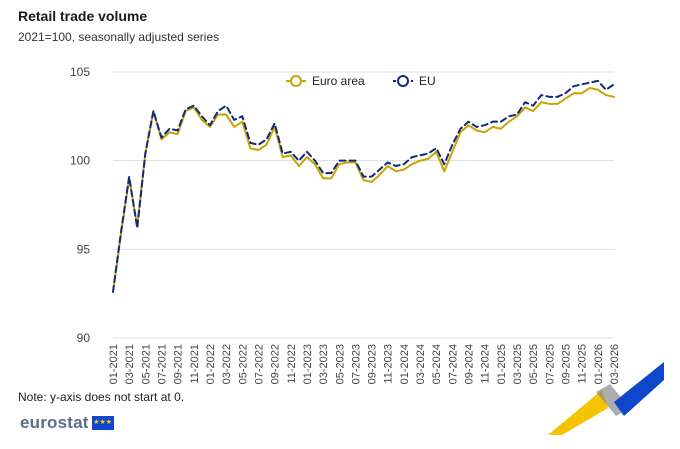 The image size is (680, 449). I want to click on legend-label: EU, so click(427, 81).